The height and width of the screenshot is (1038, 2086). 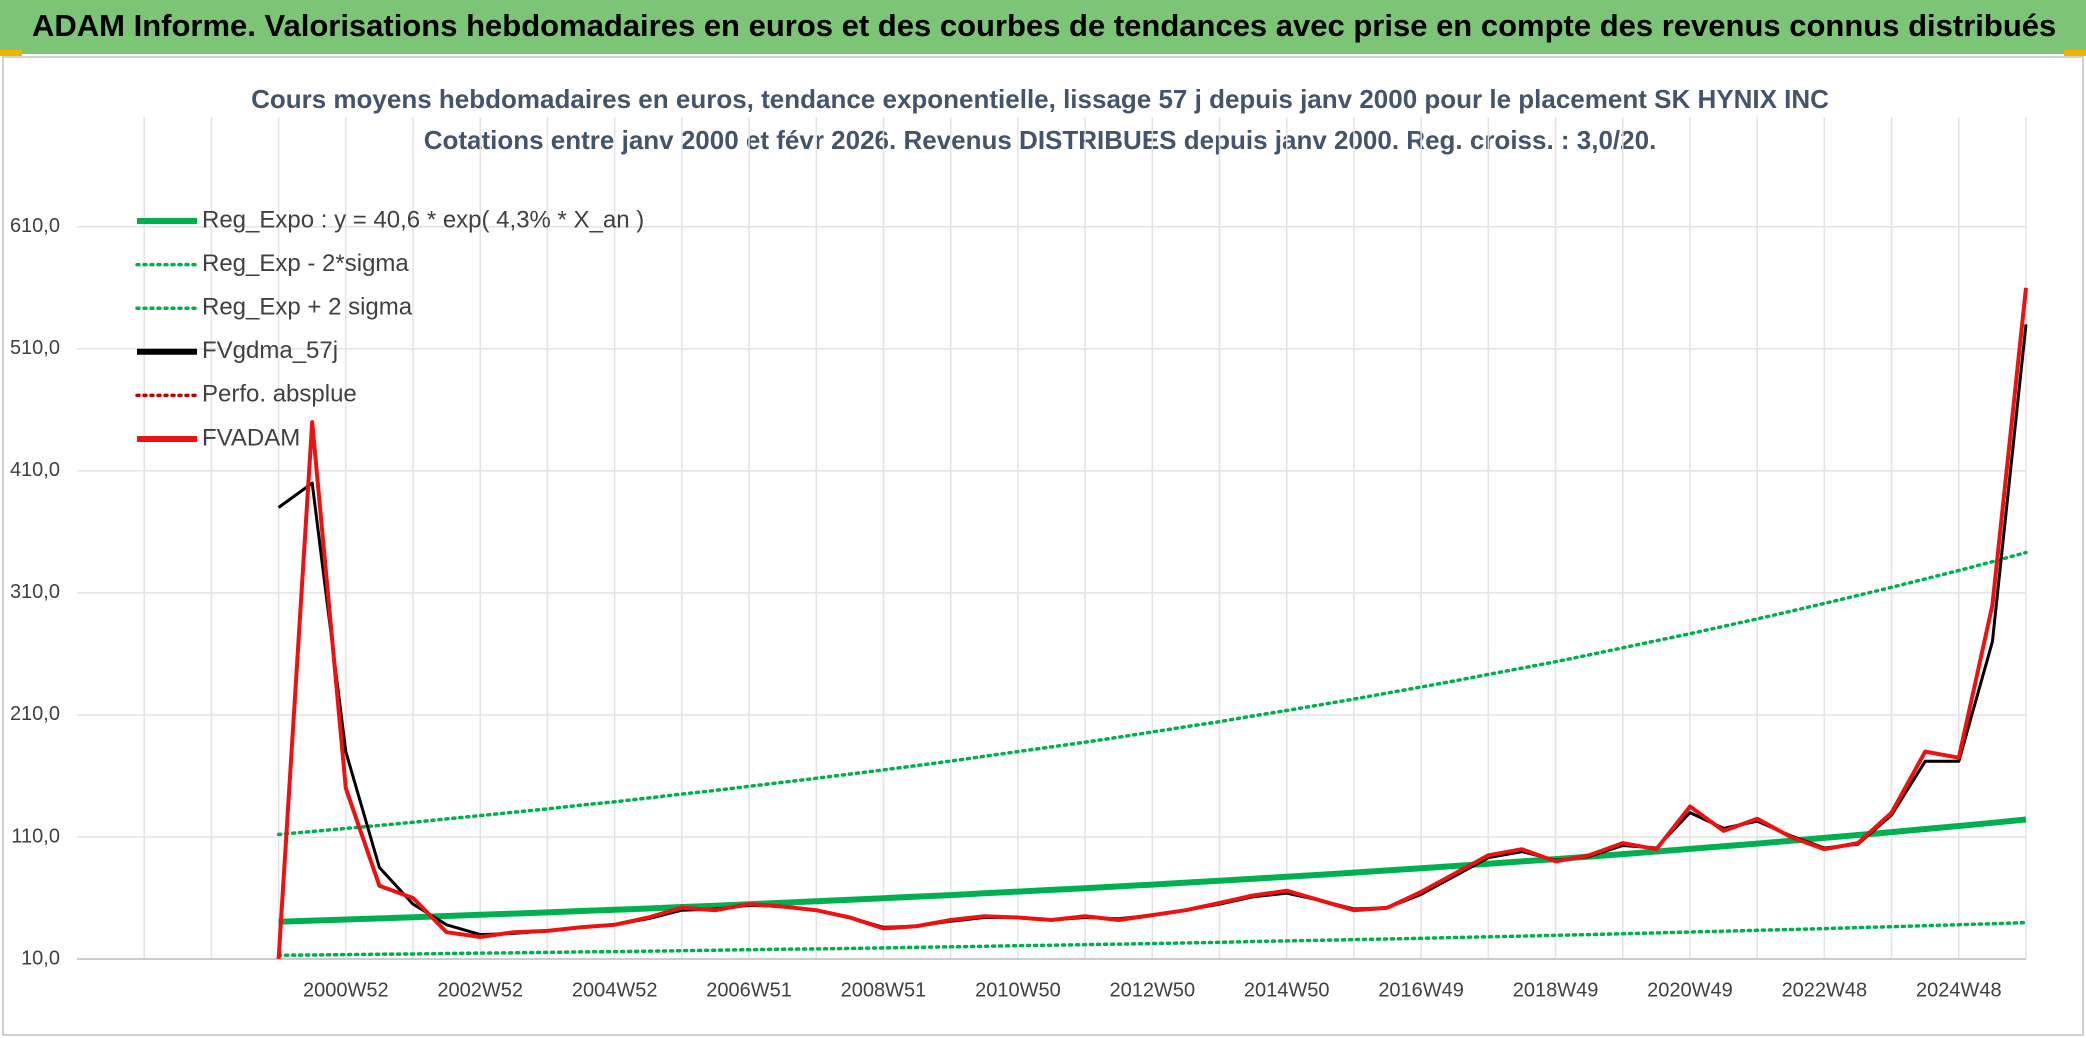 I want to click on x-tick-label: 2020W49, so click(x=1690, y=990).